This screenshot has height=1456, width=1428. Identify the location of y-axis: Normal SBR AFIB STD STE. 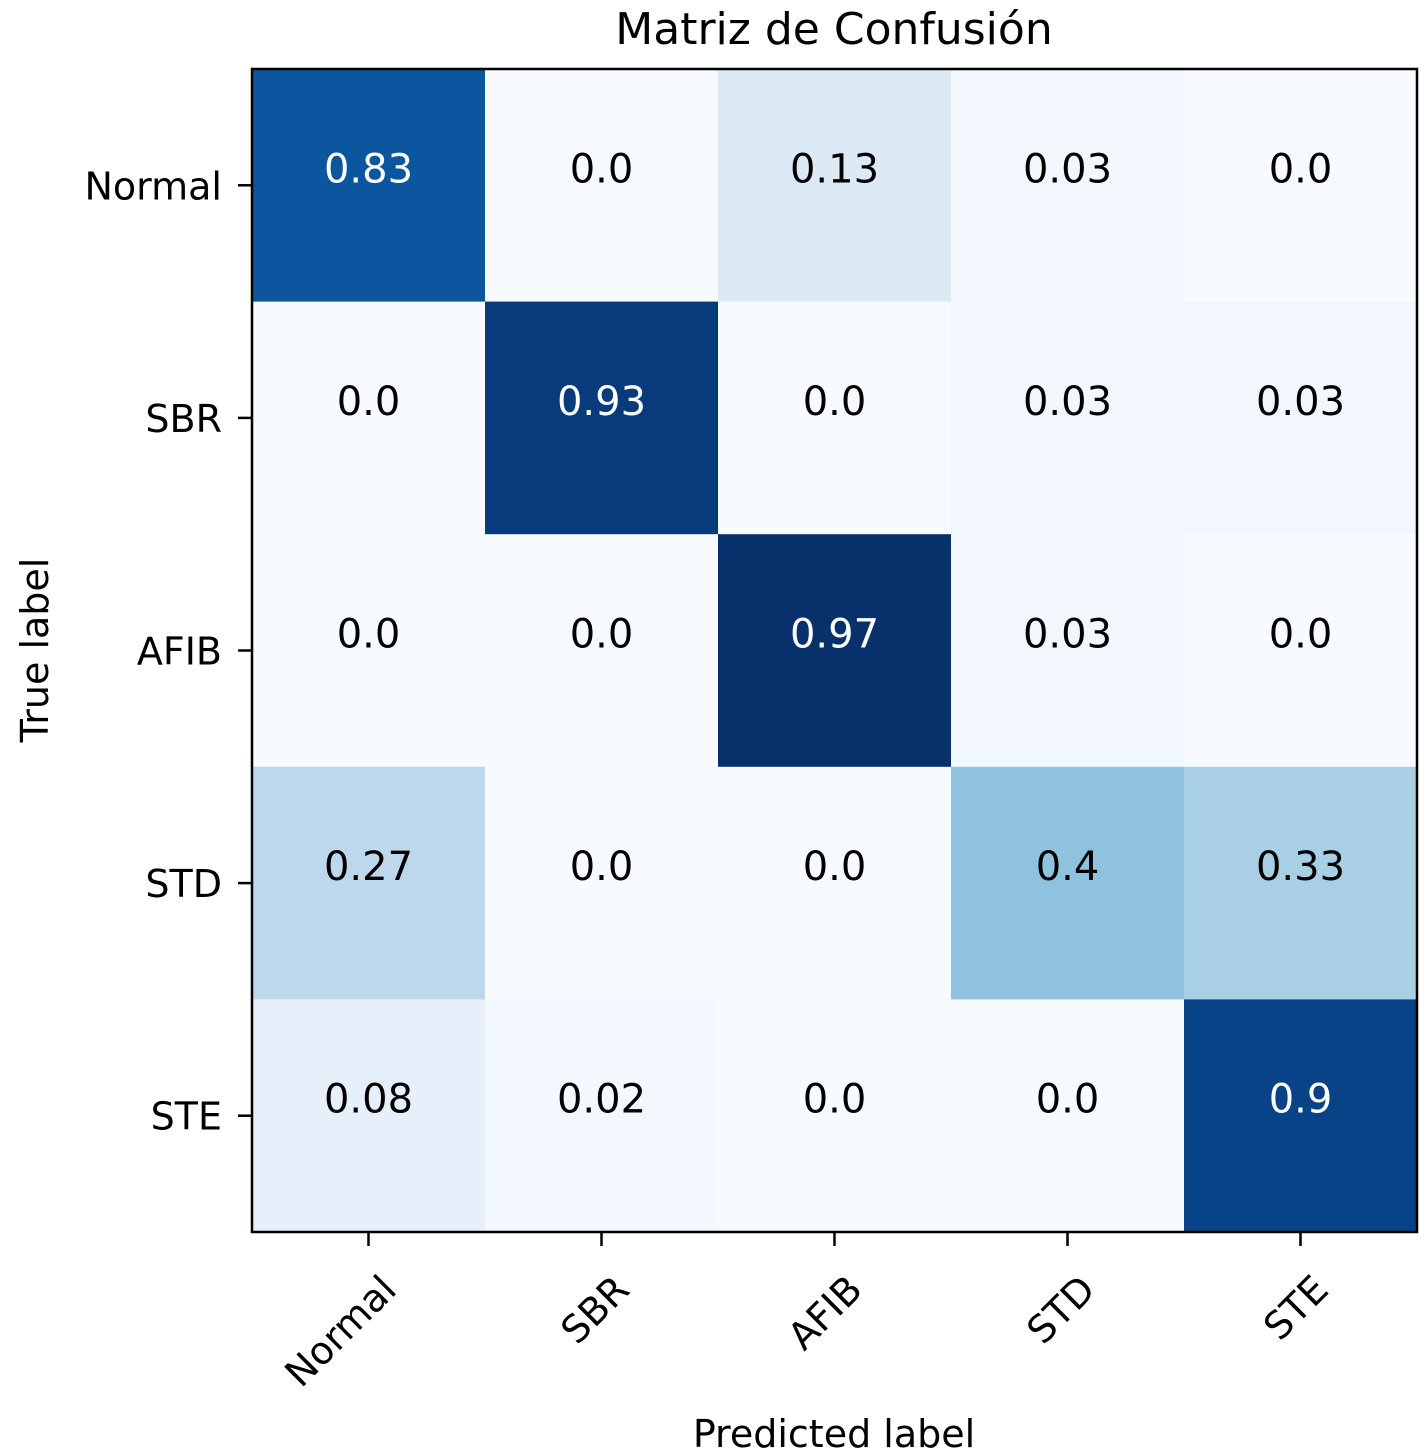
(168, 651).